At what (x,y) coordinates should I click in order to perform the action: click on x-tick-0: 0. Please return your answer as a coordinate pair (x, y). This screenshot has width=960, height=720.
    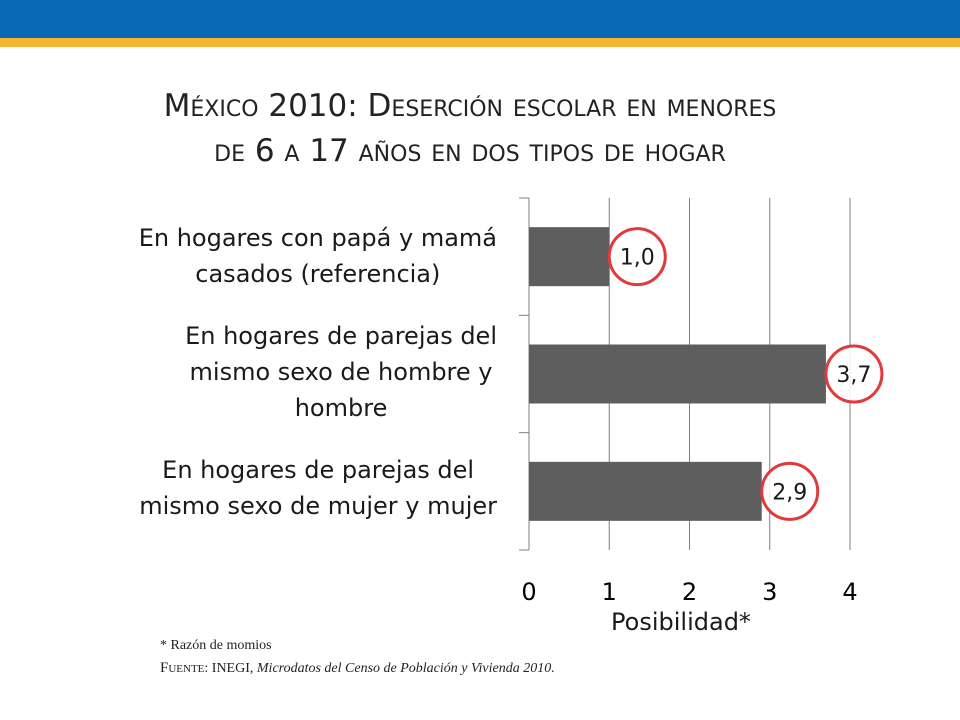
    Looking at the image, I should click on (528, 592).